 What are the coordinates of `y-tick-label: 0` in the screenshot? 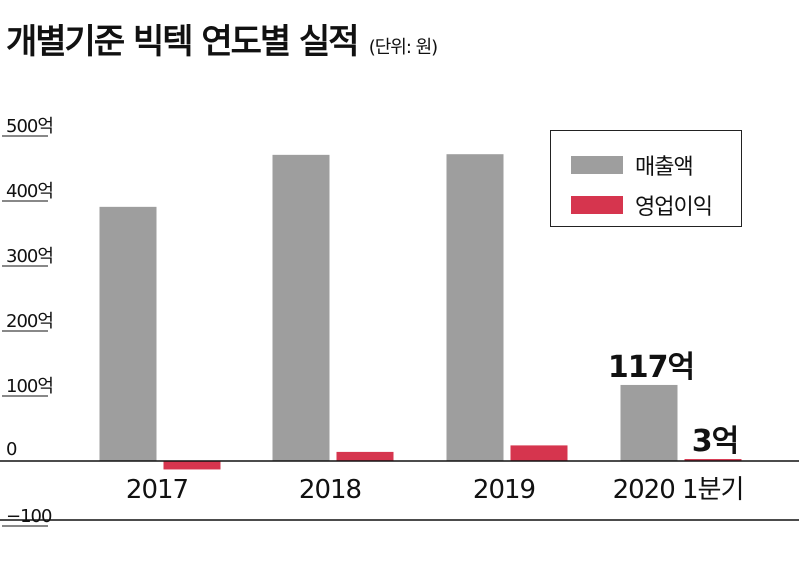 It's located at (11, 449).